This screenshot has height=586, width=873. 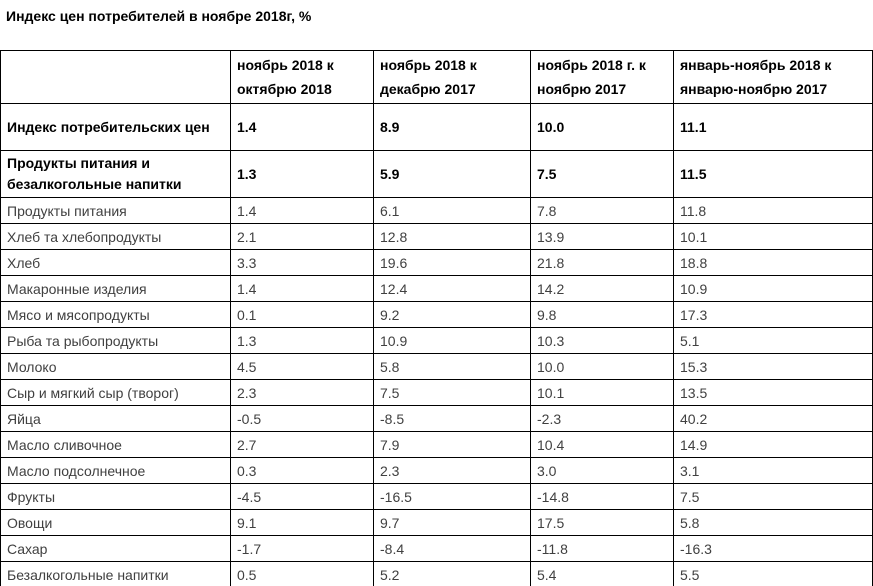 I want to click on table-row: Масло сливочное 2.7 7.9 10.4 14.9, so click(x=436, y=444).